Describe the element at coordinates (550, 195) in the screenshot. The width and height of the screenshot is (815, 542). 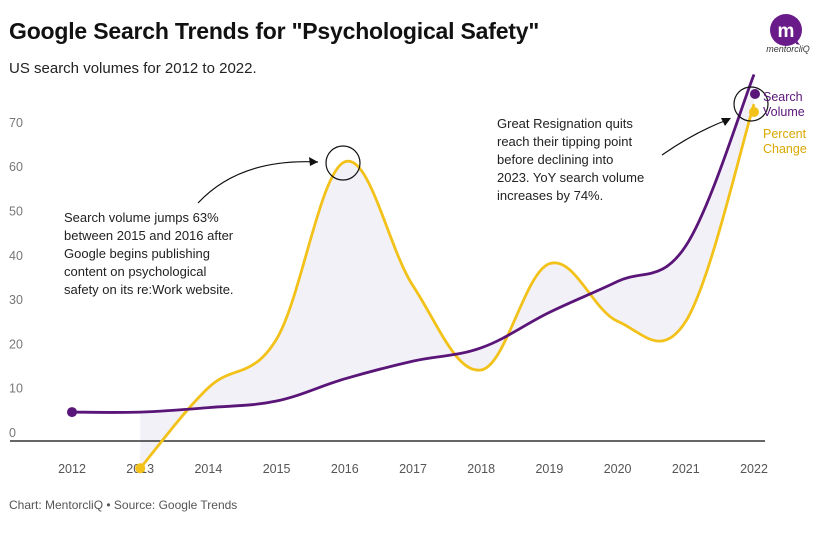
I see `annotation-line: increases by 74%.` at that location.